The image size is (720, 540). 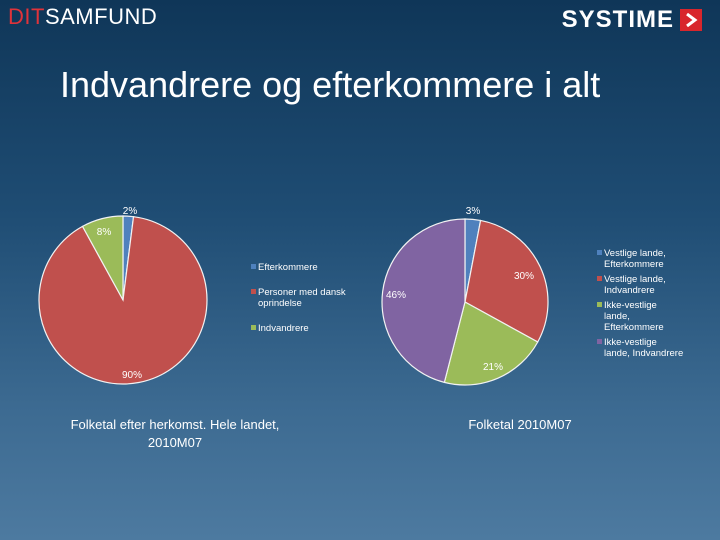 What do you see at coordinates (360, 20) in the screenshot?
I see `top-bar: DITSAMFUND SYSTIME` at bounding box center [360, 20].